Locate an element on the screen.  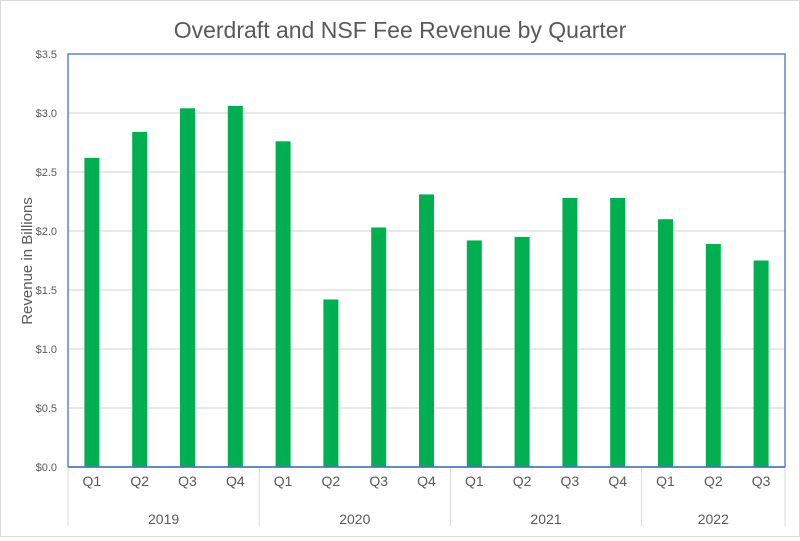
y-tick-label: $3.0 is located at coordinates (46, 114).